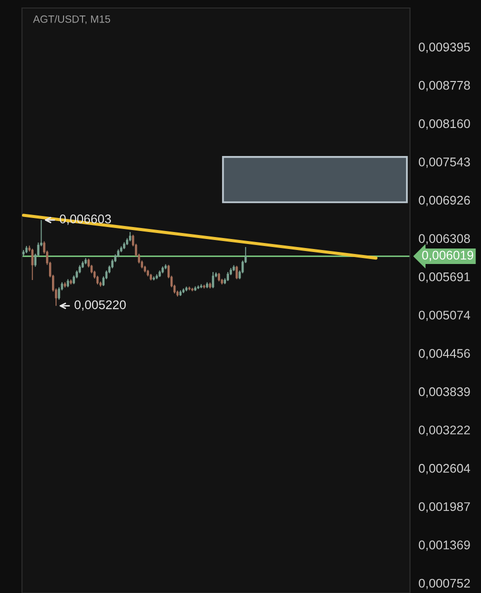 This screenshot has height=593, width=481. What do you see at coordinates (444, 201) in the screenshot?
I see `y-tick-label: 0,006926` at bounding box center [444, 201].